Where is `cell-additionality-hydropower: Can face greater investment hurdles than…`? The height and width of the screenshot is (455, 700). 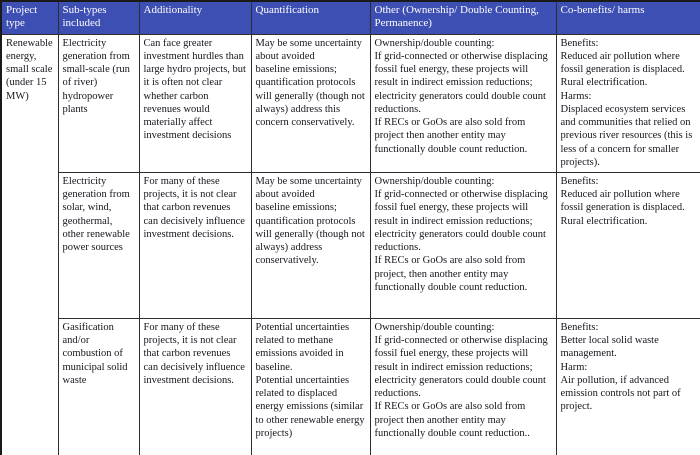
cell-additionality-hydropower: Can face greater investment hurdles than… is located at coordinates (195, 103).